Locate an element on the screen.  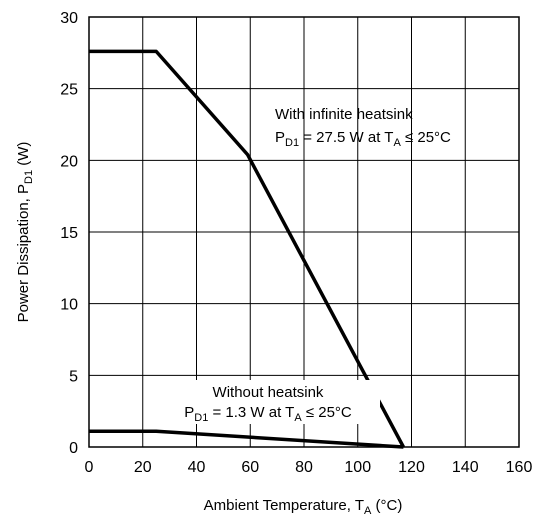
x-tick-label: 40 is located at coordinates (197, 467).